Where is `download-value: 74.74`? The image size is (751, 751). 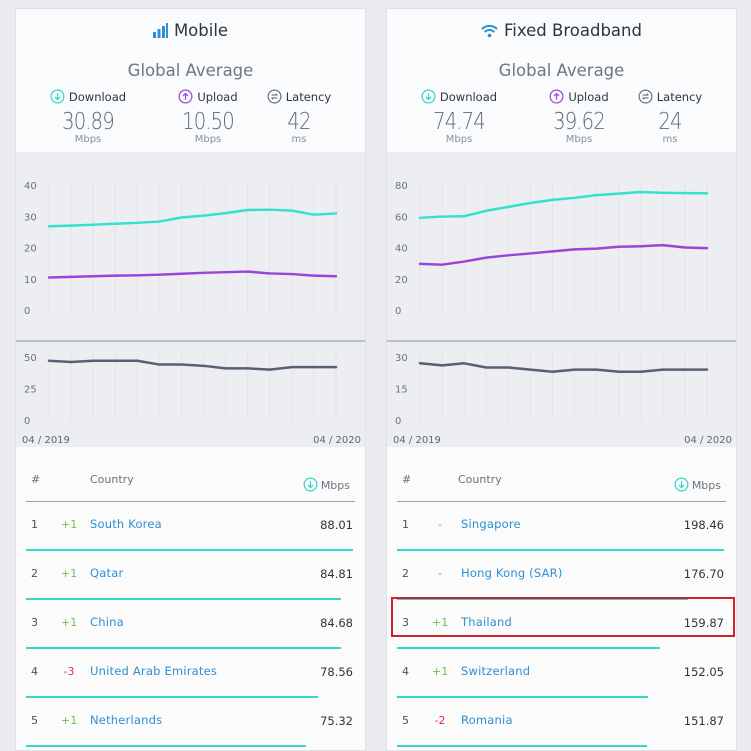
download-value: 74.74 is located at coordinates (459, 122).